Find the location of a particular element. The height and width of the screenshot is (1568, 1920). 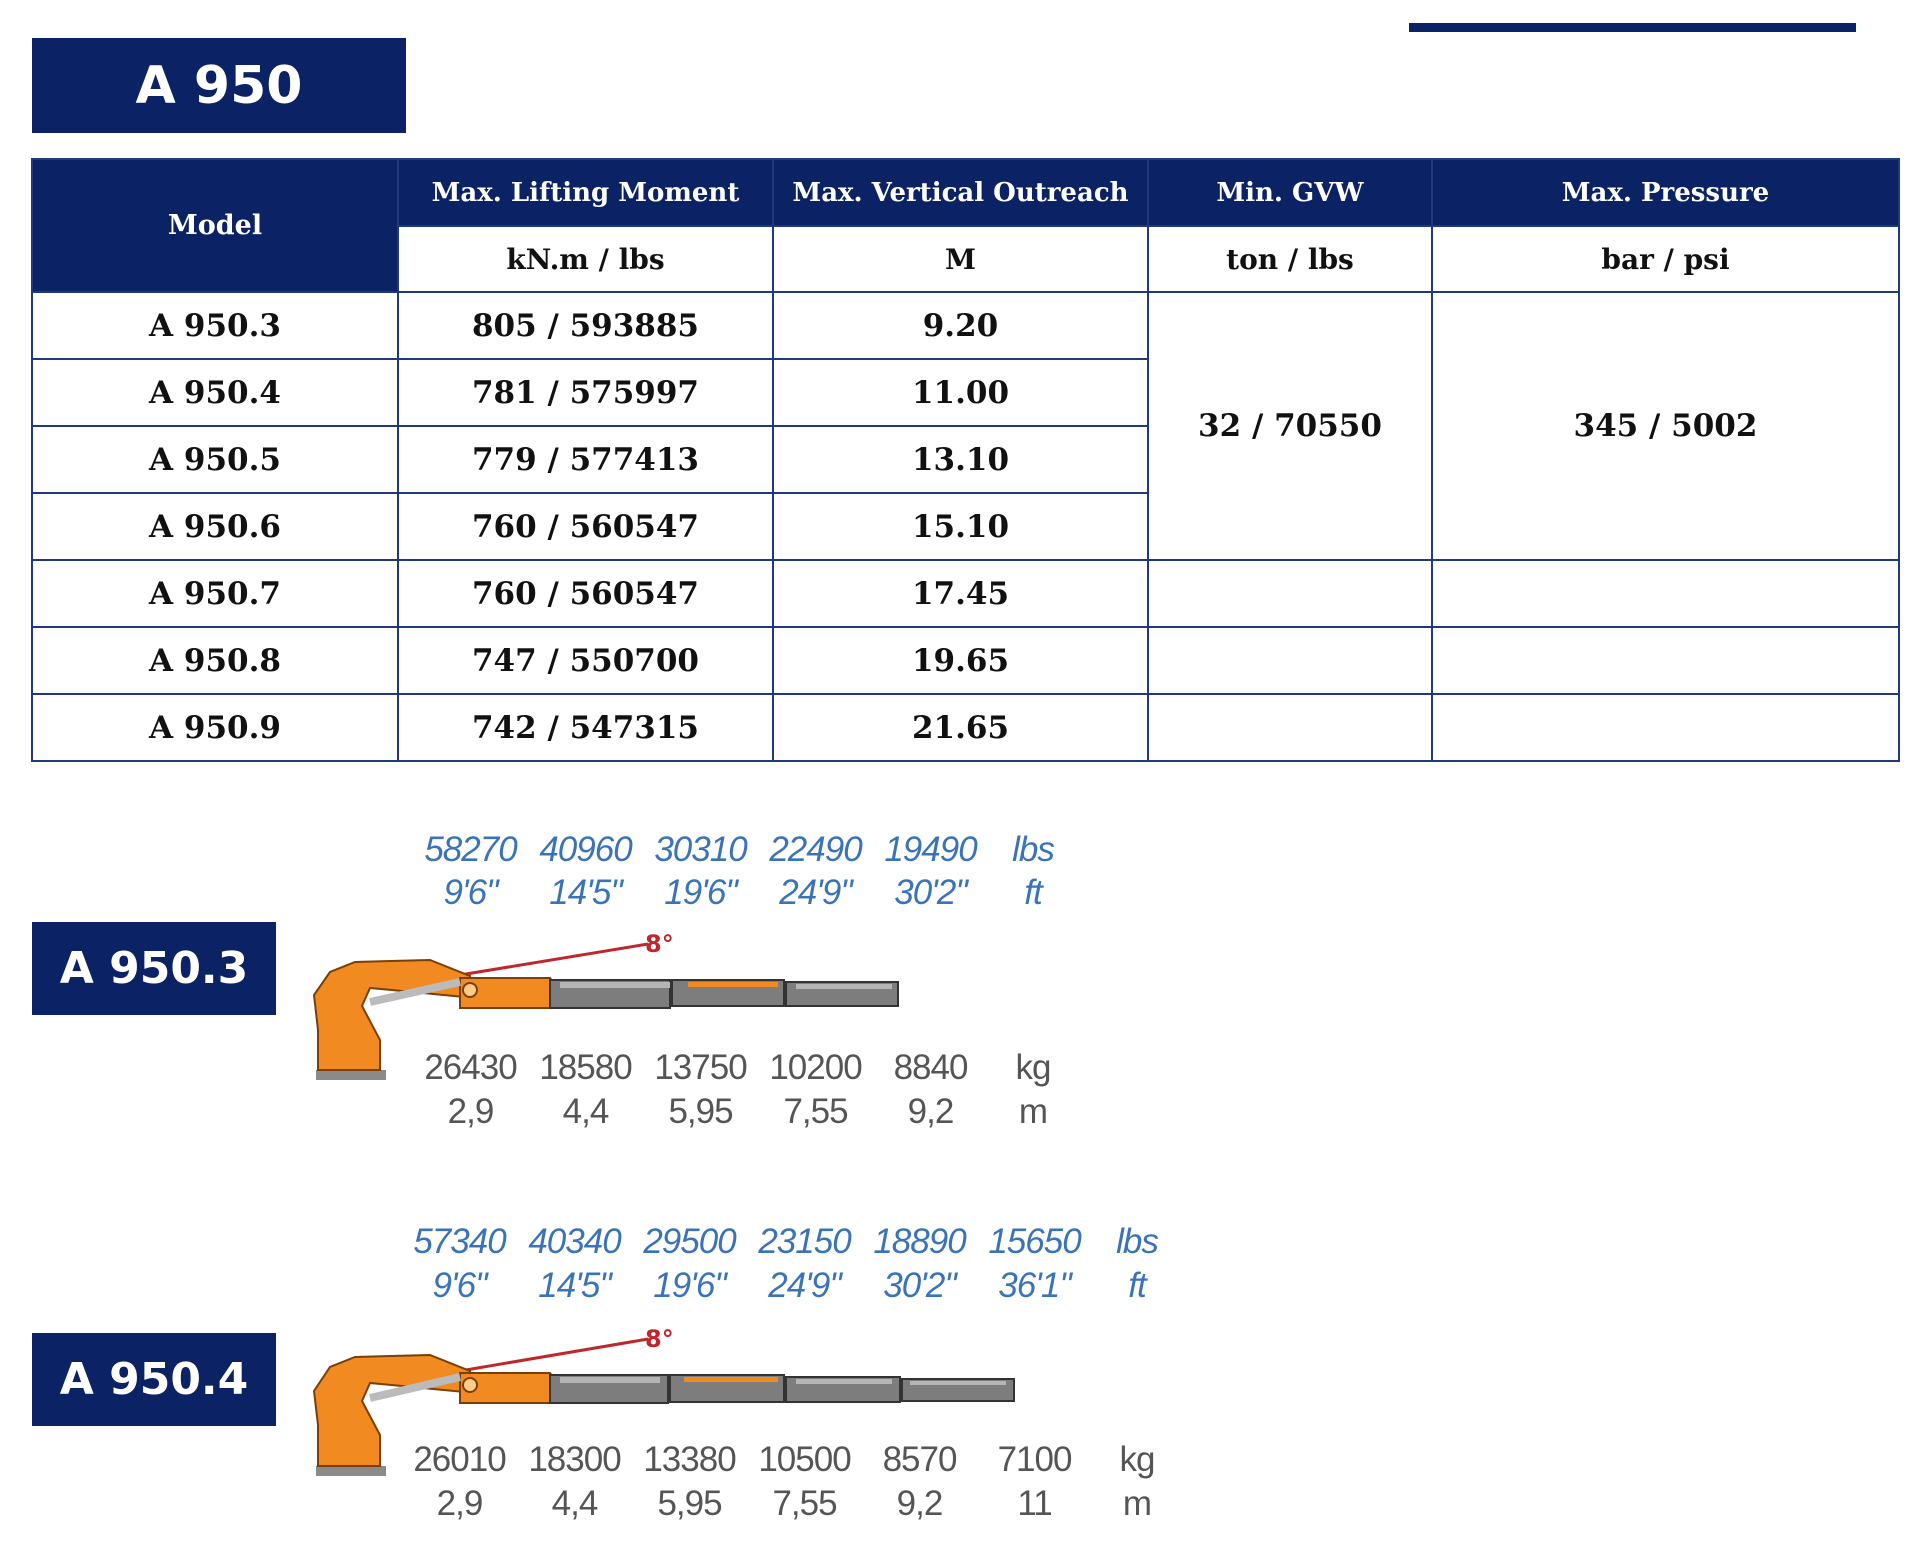

m-row: 2,9 4,4 5,95 7,55 9,2 11 m is located at coordinates (792, 1504).